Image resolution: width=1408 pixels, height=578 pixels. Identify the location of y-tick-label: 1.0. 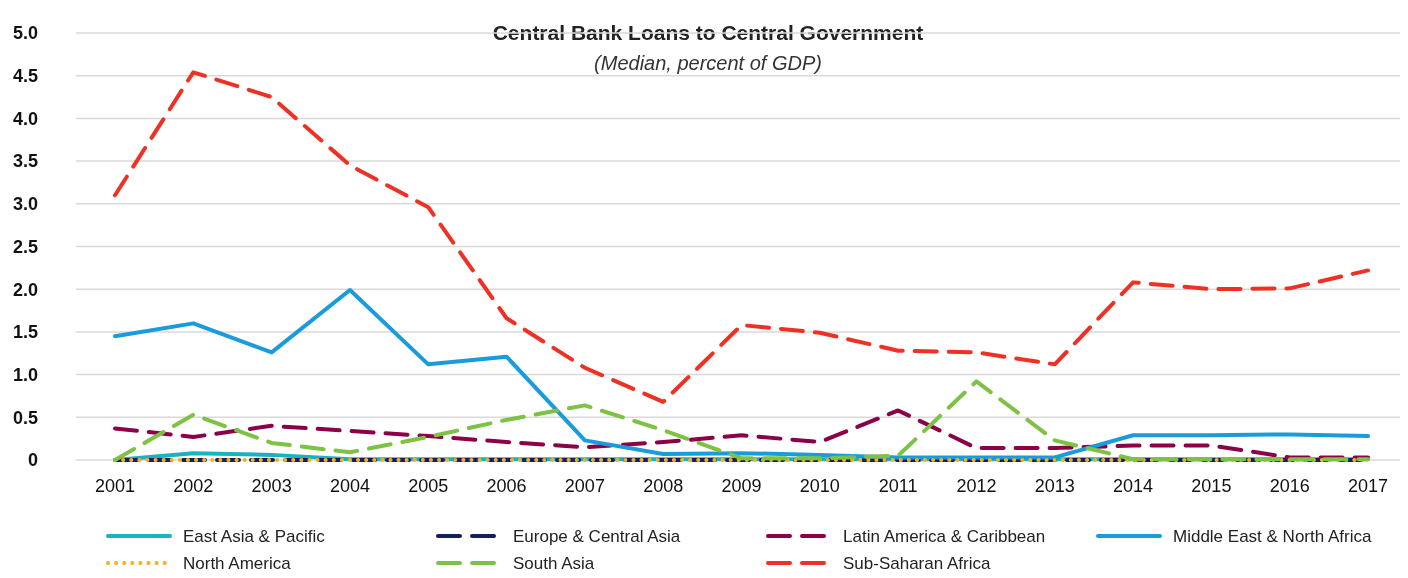
(25, 374).